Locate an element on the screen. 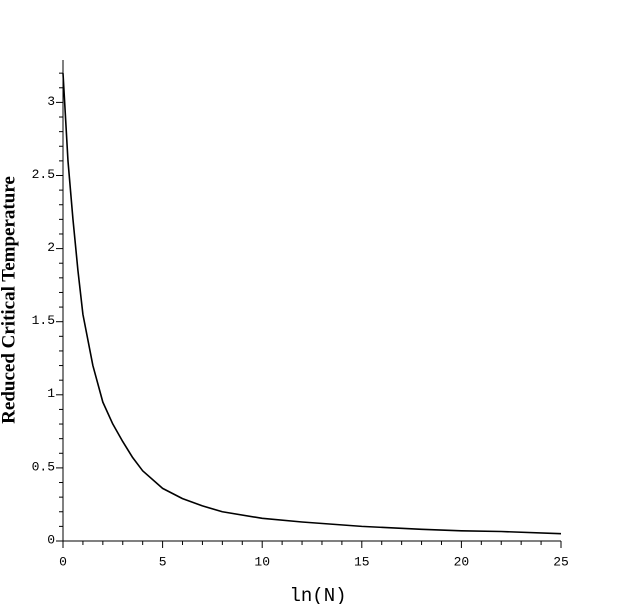 The width and height of the screenshot is (623, 604). x-tick-label: 20 is located at coordinates (462, 561).